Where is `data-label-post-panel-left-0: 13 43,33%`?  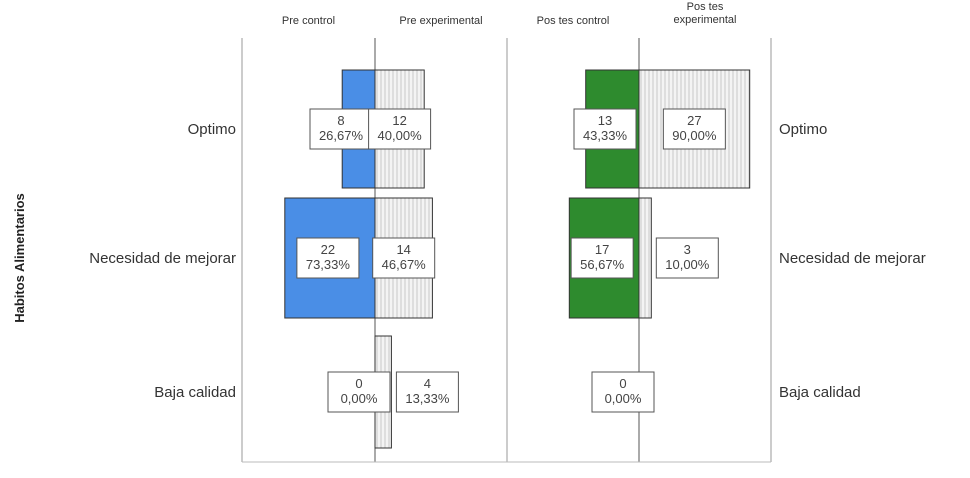
data-label-post-panel-left-0: 13 43,33% is located at coordinates (605, 129).